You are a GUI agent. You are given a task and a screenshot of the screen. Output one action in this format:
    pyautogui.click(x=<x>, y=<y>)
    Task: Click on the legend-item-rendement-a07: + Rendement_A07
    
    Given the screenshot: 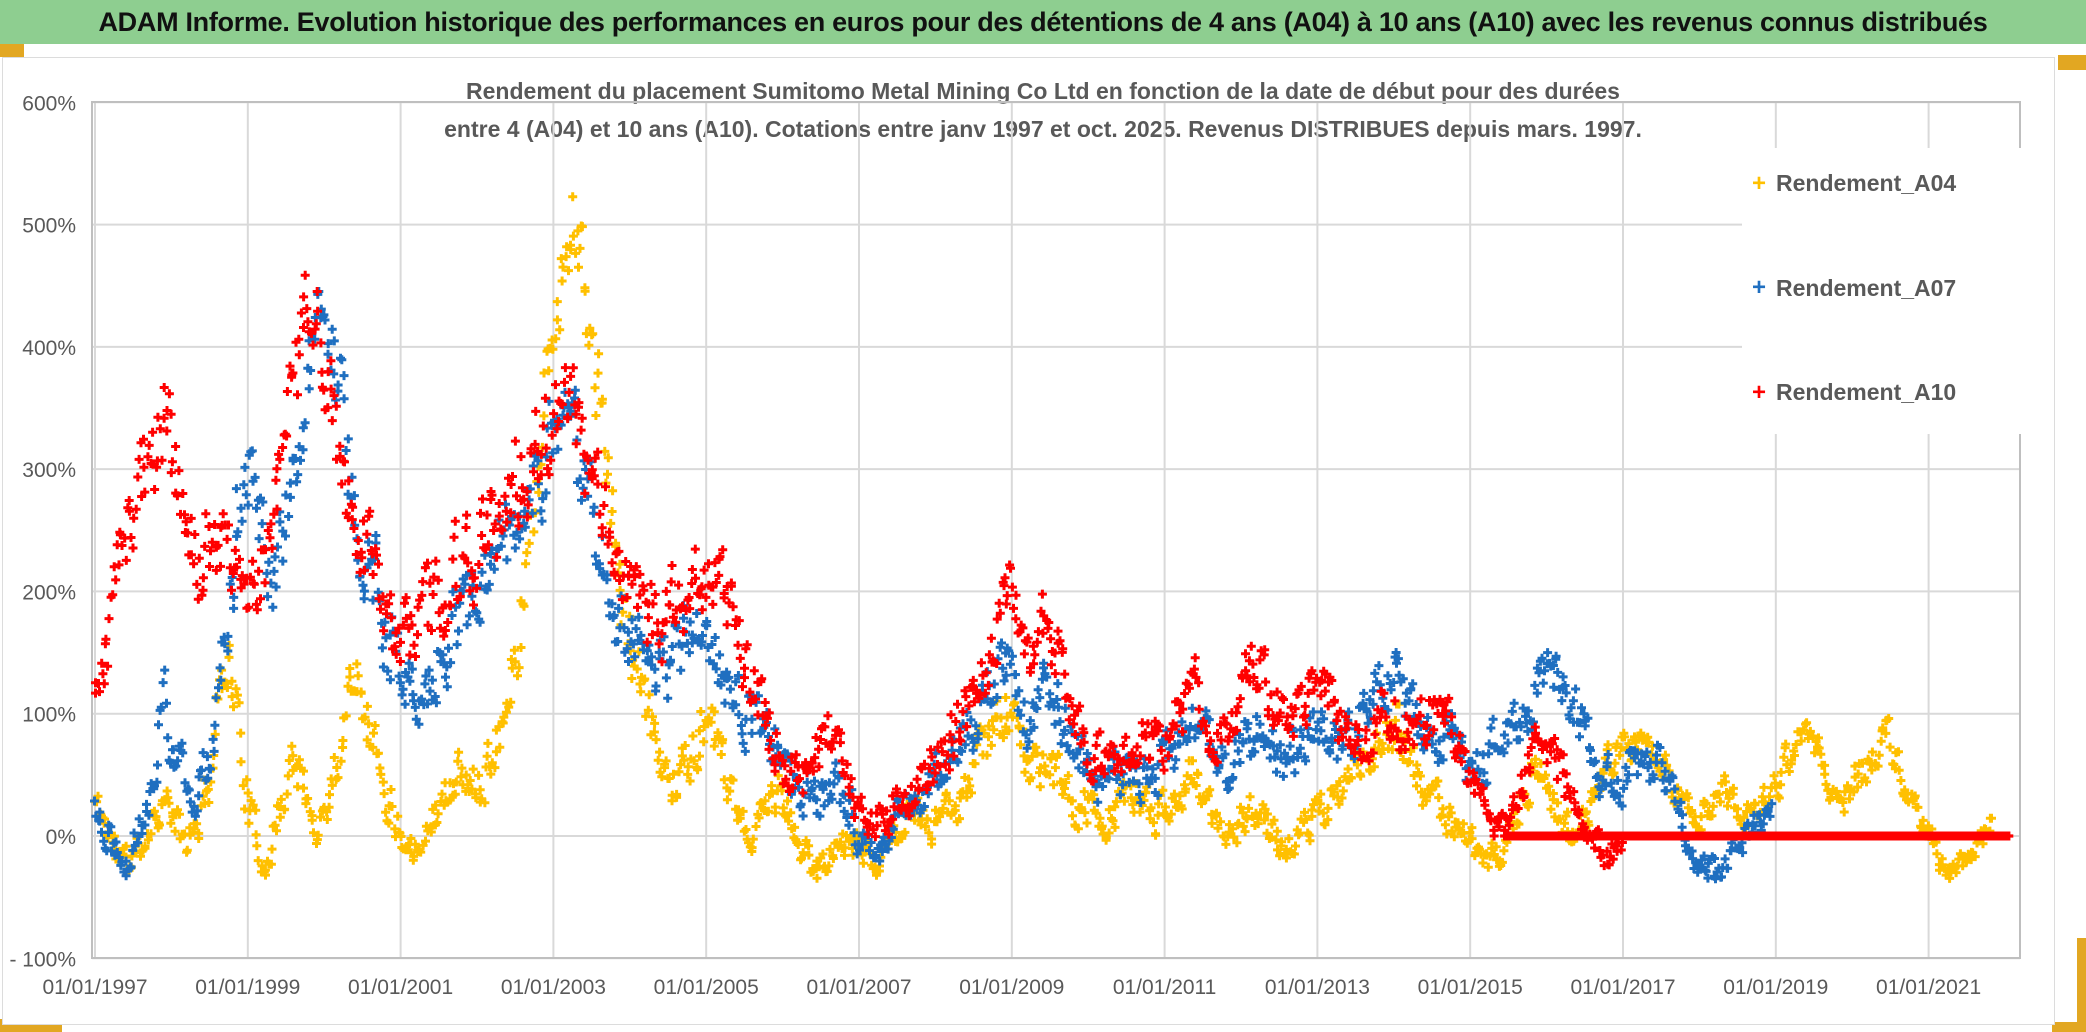 What is the action you would take?
    pyautogui.click(x=1892, y=288)
    